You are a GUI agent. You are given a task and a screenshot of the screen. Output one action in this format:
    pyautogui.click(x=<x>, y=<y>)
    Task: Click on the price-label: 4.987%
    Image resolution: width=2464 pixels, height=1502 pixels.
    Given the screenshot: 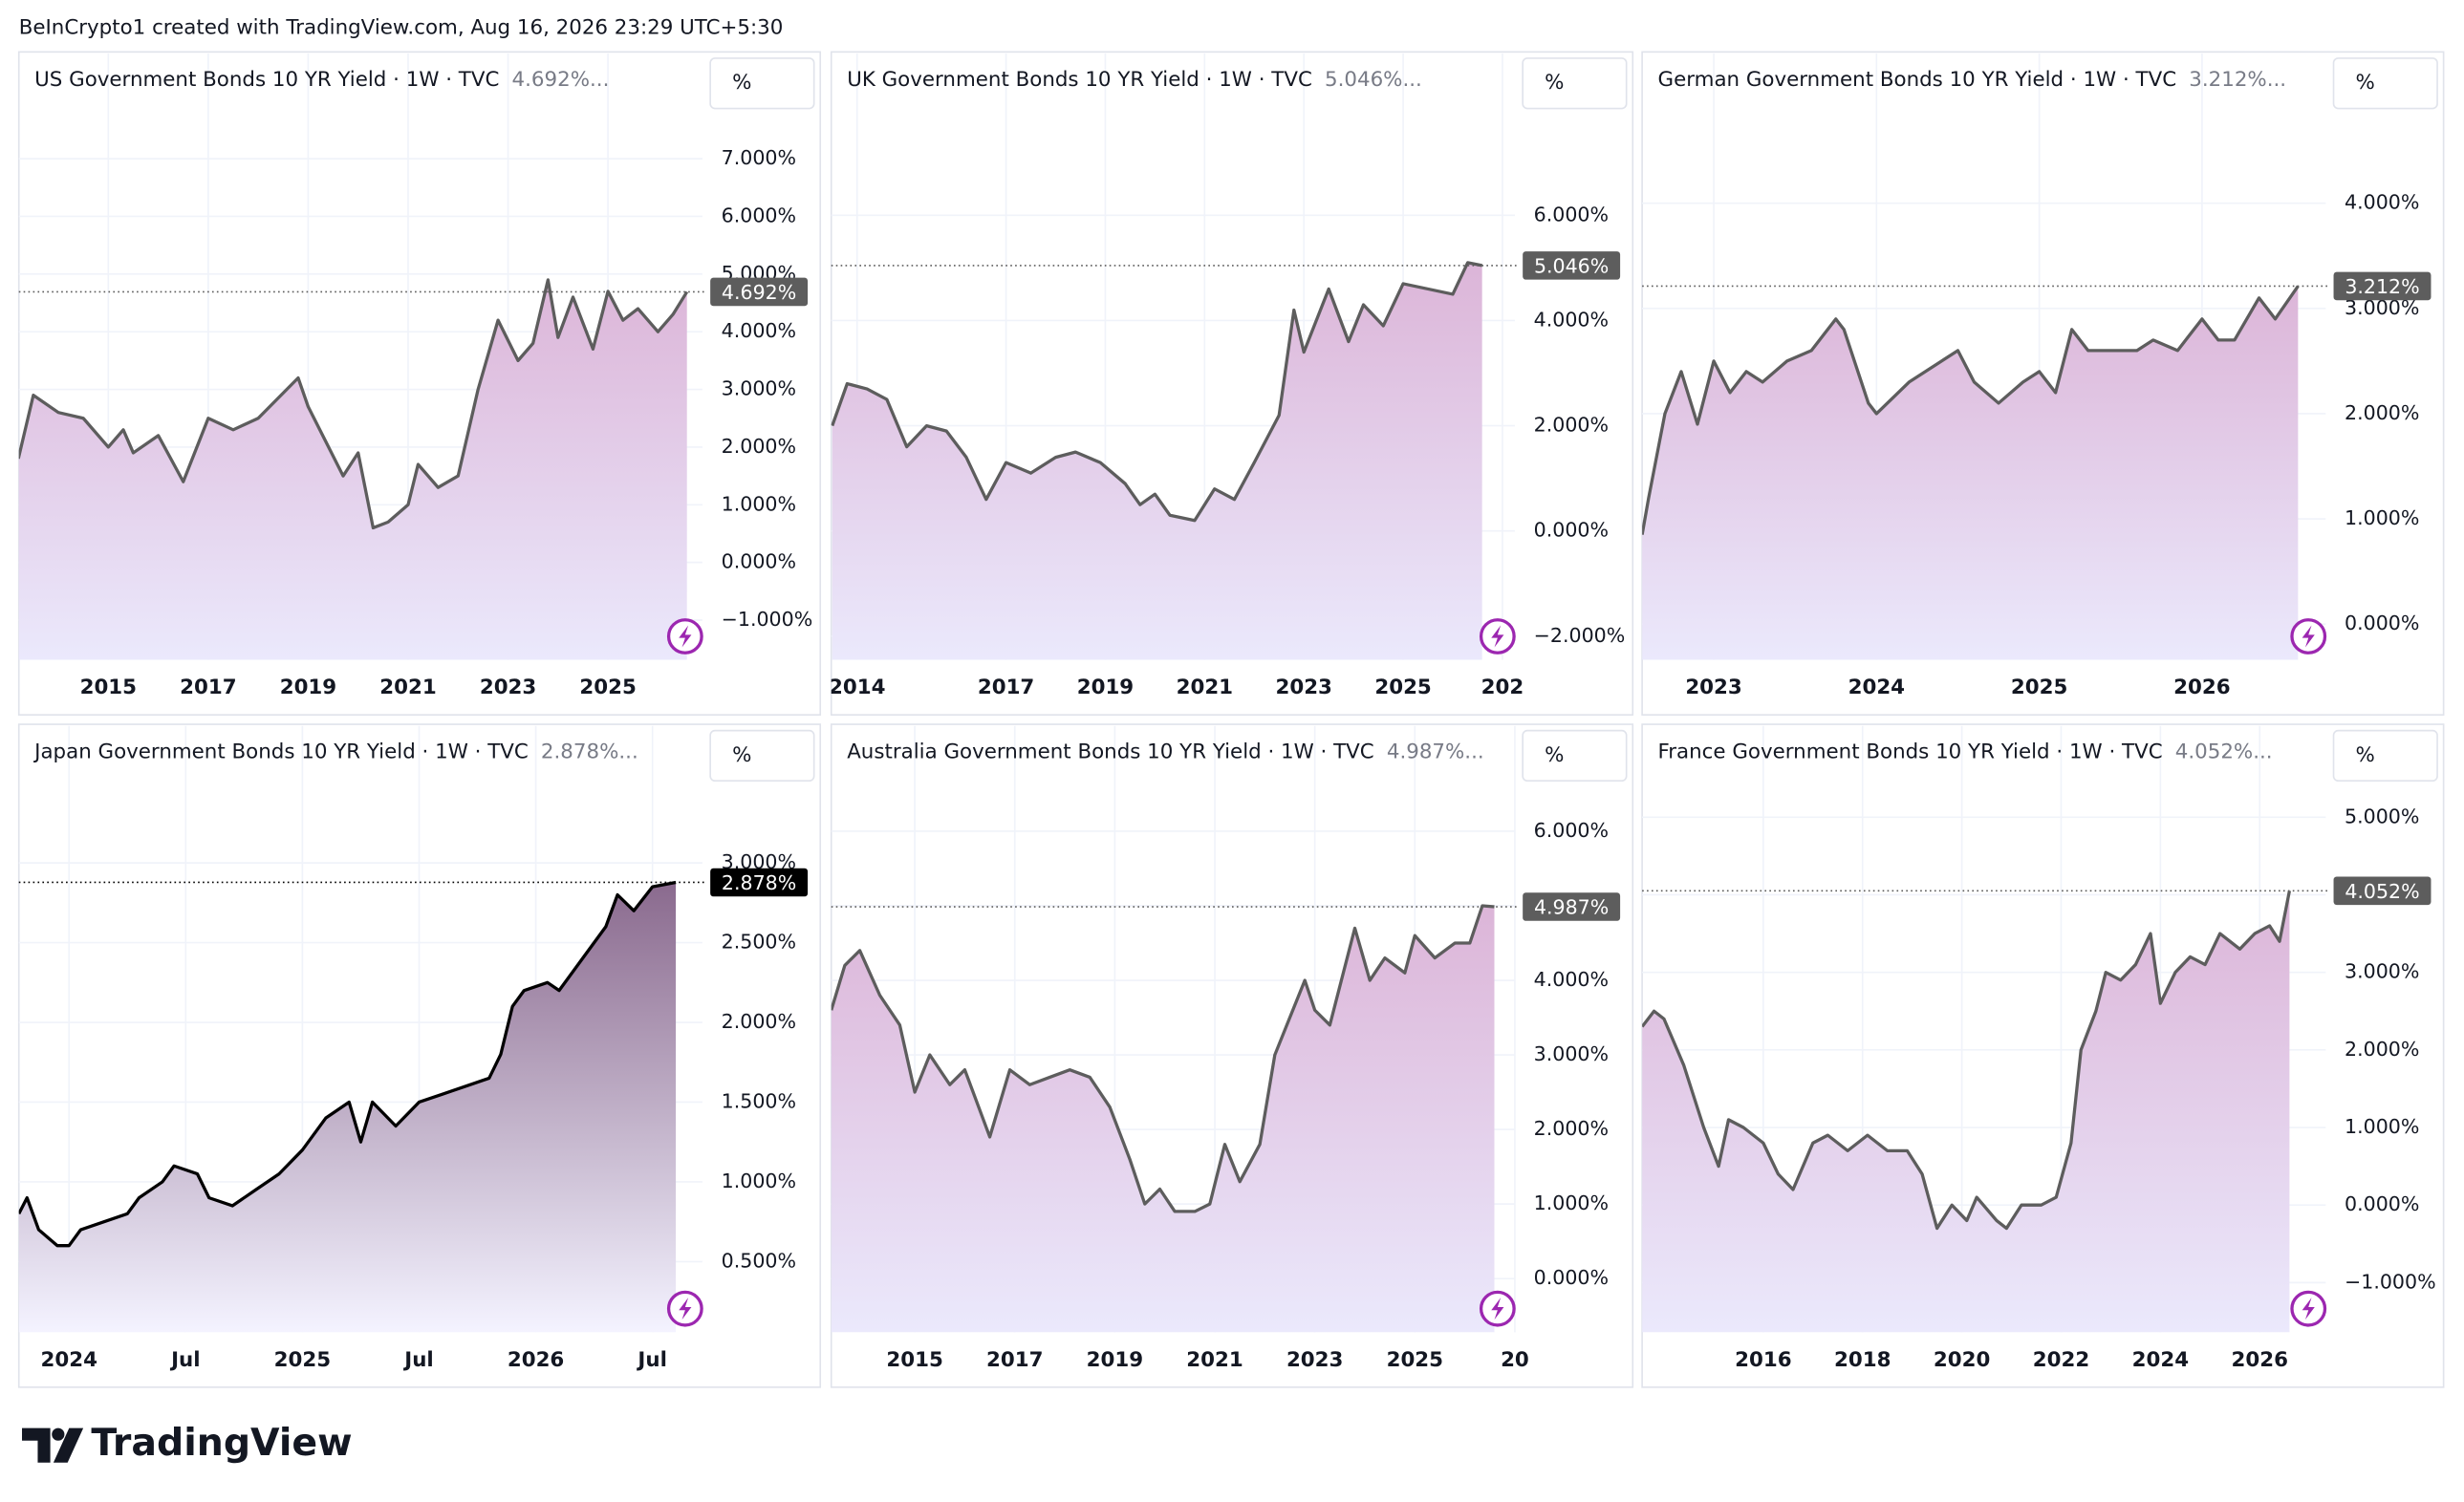 What is the action you would take?
    pyautogui.click(x=1571, y=907)
    